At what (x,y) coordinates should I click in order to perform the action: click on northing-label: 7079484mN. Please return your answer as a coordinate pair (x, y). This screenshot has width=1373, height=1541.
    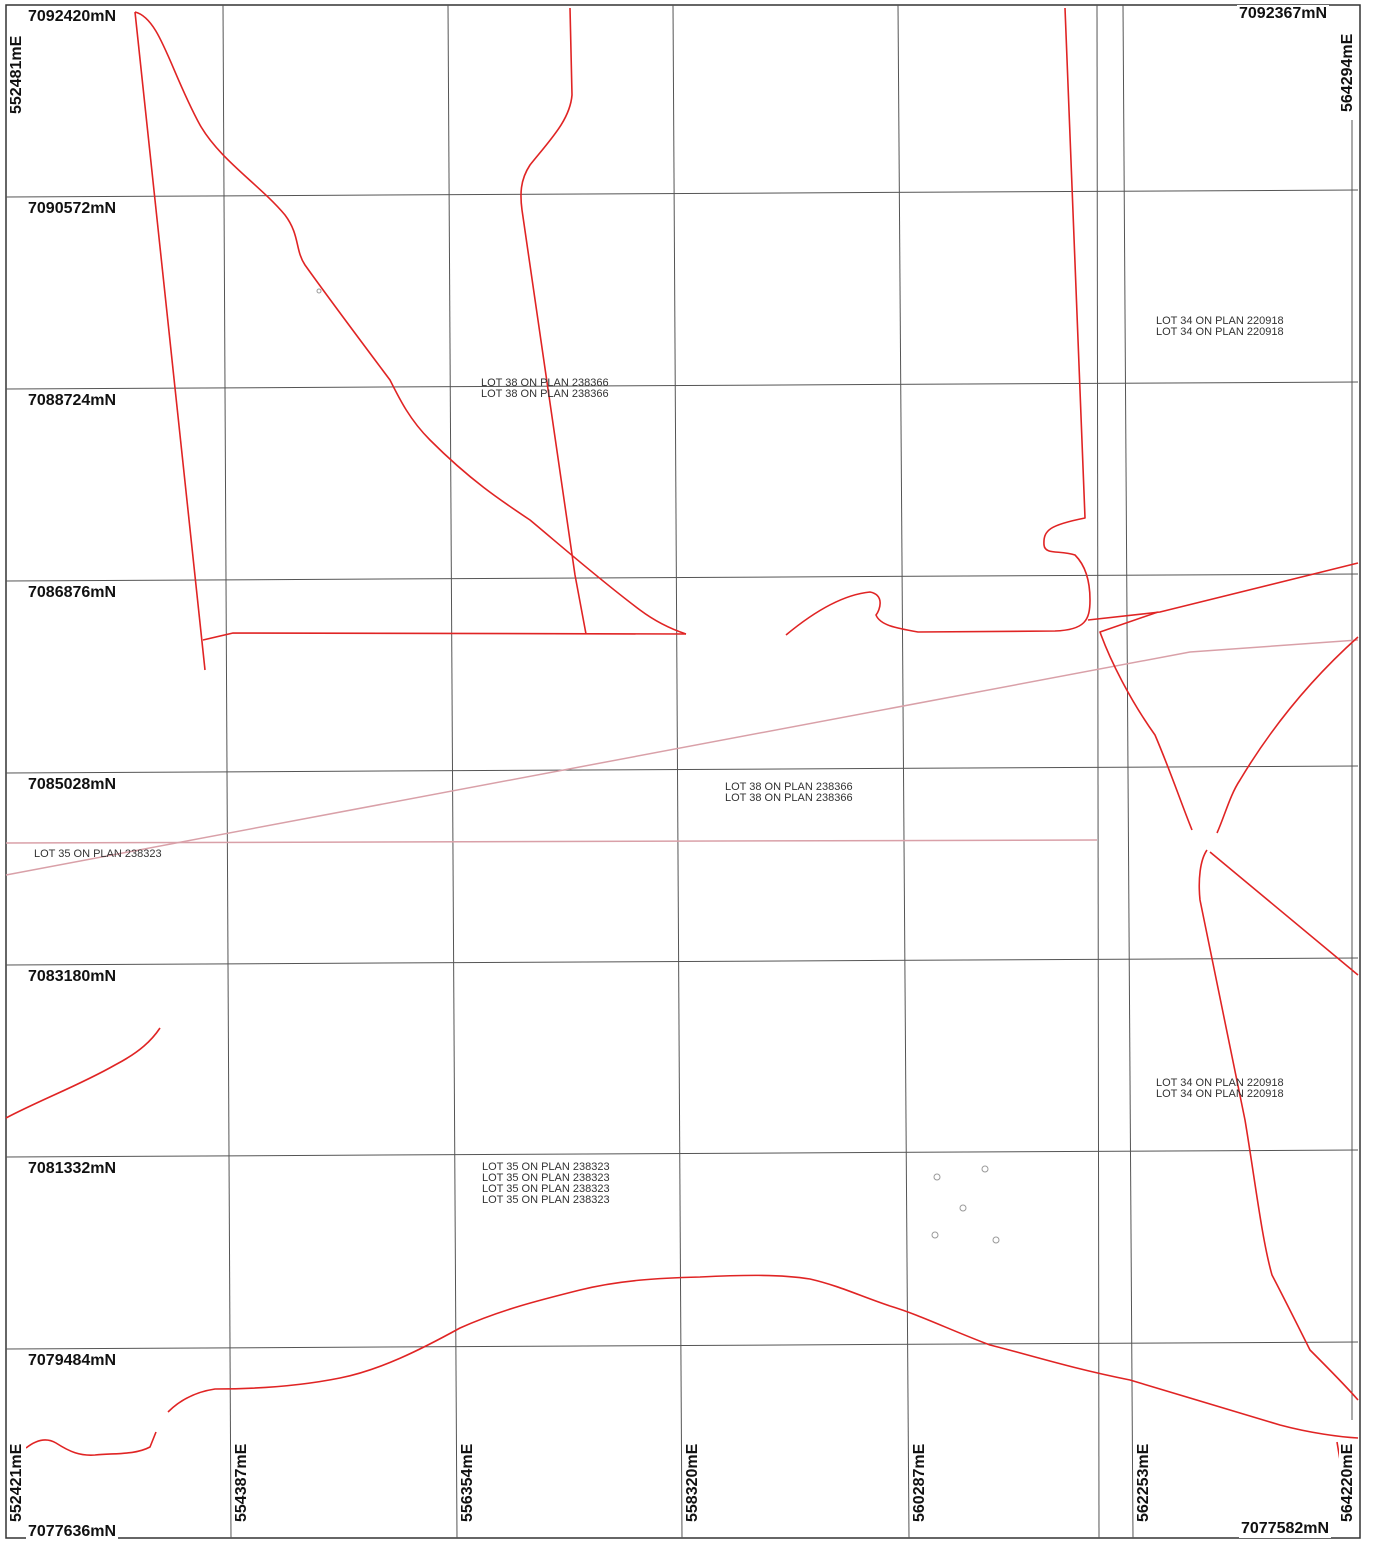
    Looking at the image, I should click on (72, 1361).